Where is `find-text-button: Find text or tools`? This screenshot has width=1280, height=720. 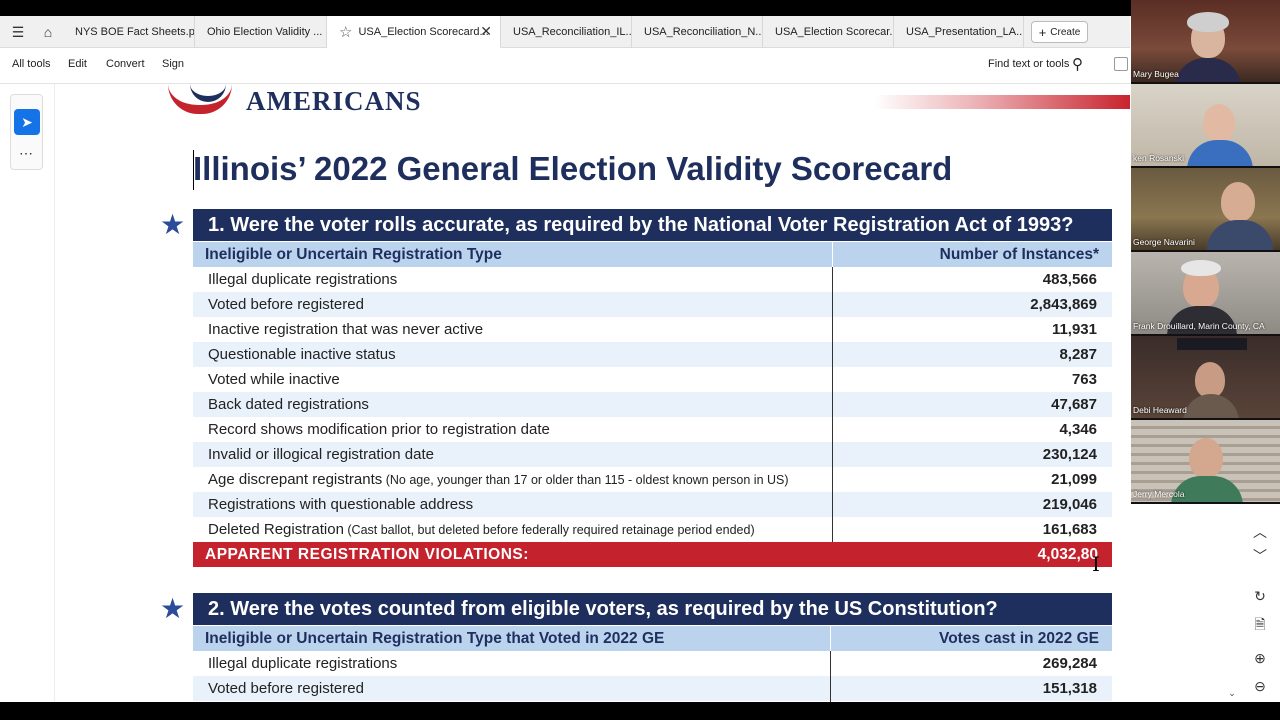 find-text-button: Find text or tools is located at coordinates (1029, 64).